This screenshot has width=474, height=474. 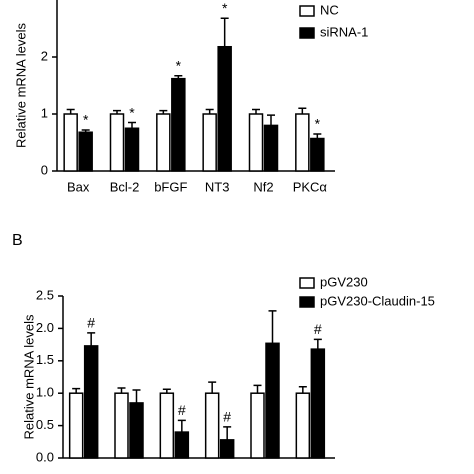 What do you see at coordinates (45, 327) in the screenshot?
I see `y-tick-label: 2.0` at bounding box center [45, 327].